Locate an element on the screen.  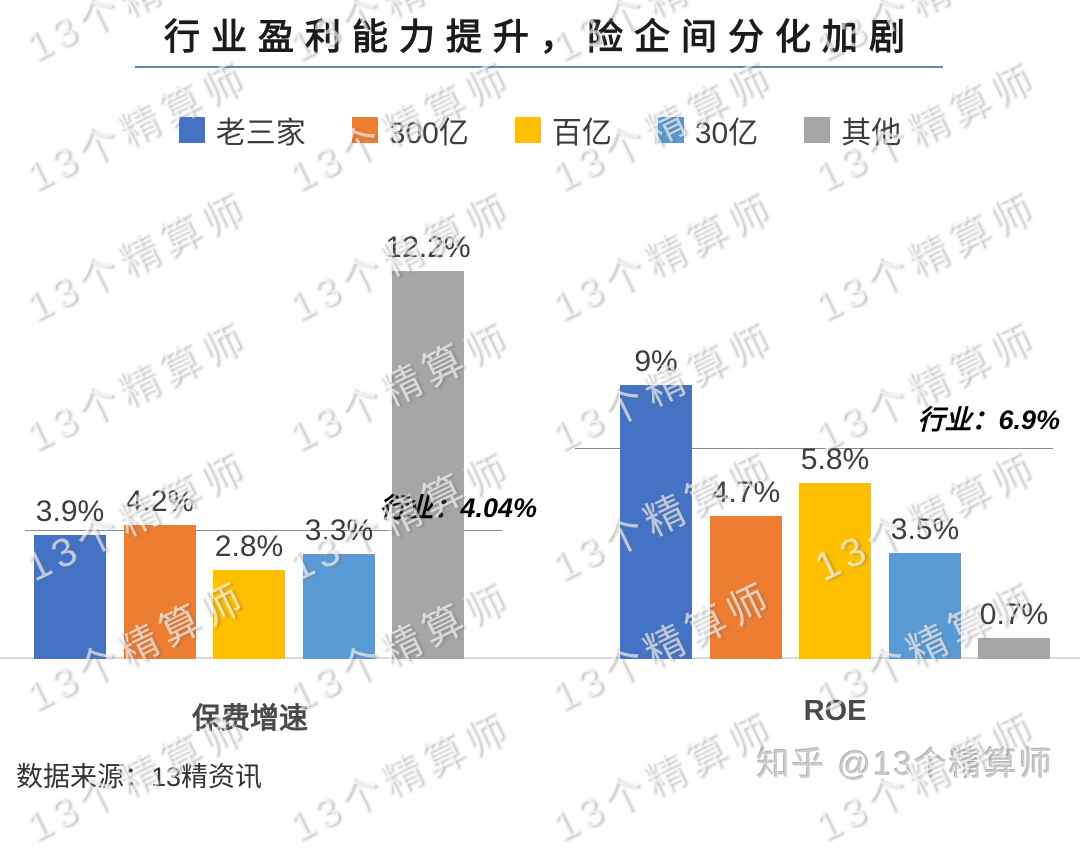
bar-保费增速-老三家 is located at coordinates (70, 597).